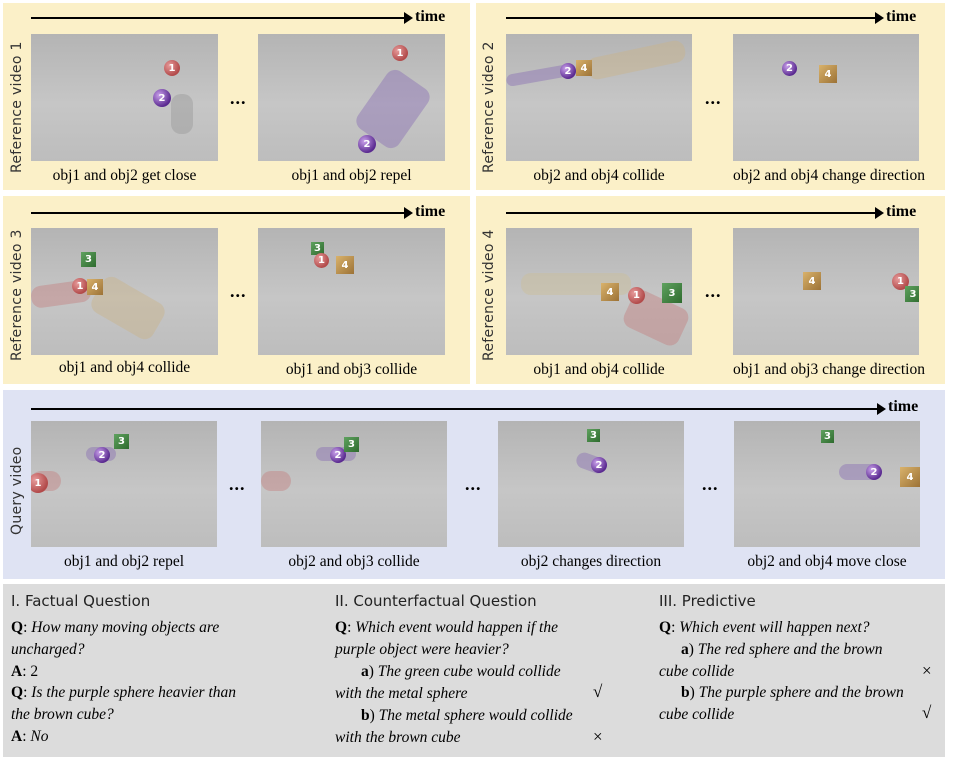 This screenshot has height=761, width=955. I want to click on option-text: with the brown cube, so click(398, 737).